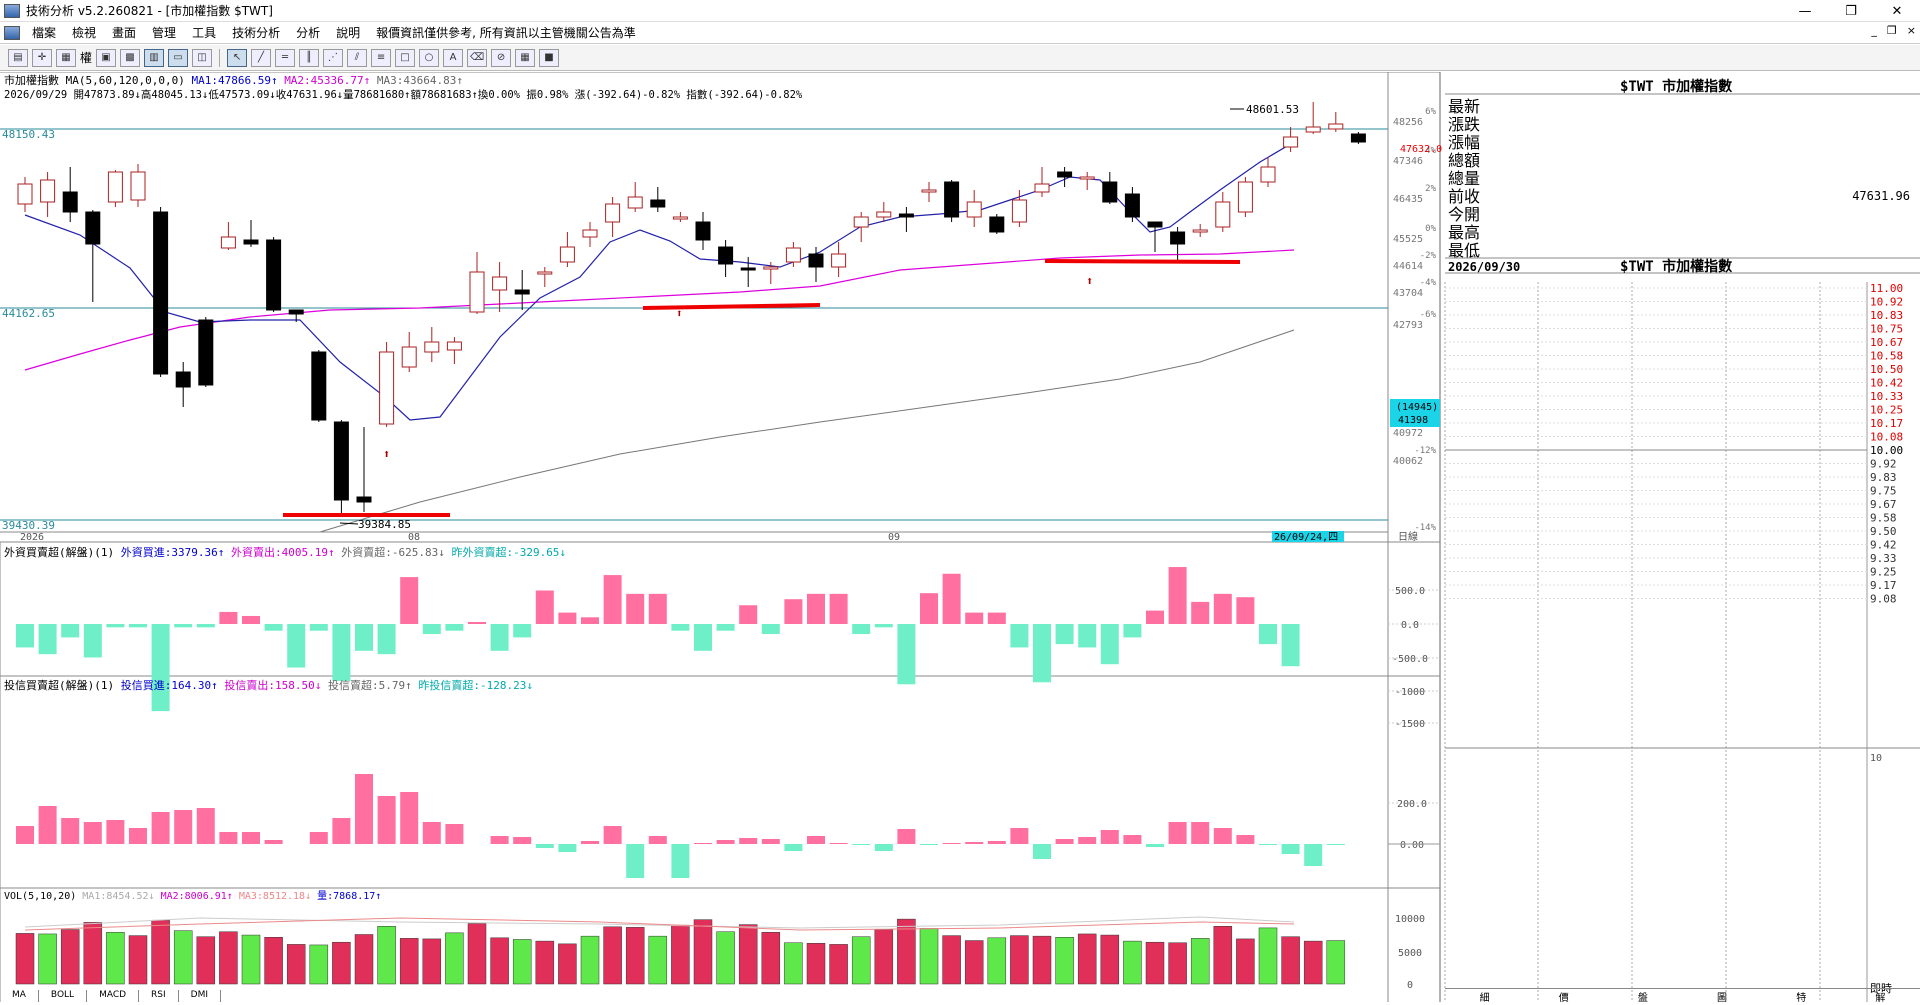 Image resolution: width=1920 pixels, height=1005 pixels. I want to click on split-icon: ◫, so click(202, 57).